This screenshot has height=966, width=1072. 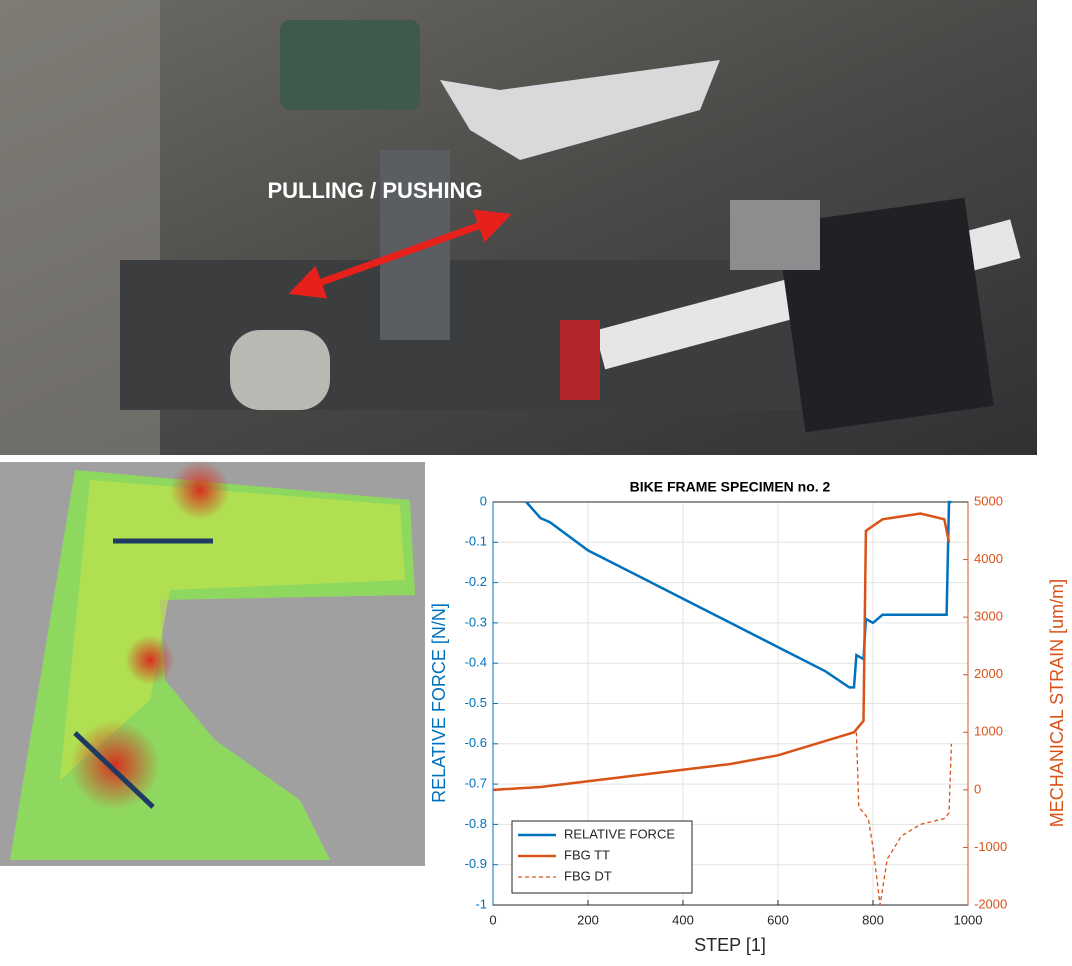 What do you see at coordinates (492, 919) in the screenshot?
I see `x-tick-label: 0` at bounding box center [492, 919].